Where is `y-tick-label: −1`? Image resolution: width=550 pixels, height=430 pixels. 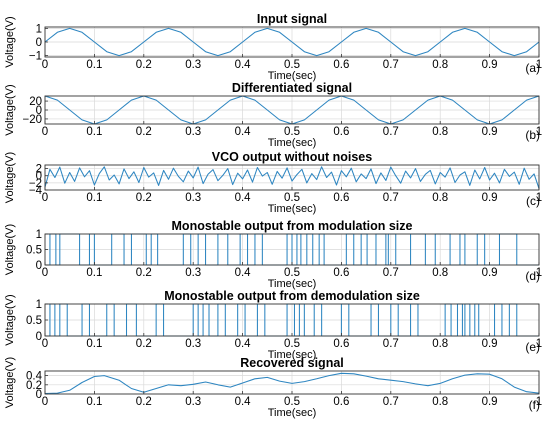 y-tick-label: −1 is located at coordinates (35, 57).